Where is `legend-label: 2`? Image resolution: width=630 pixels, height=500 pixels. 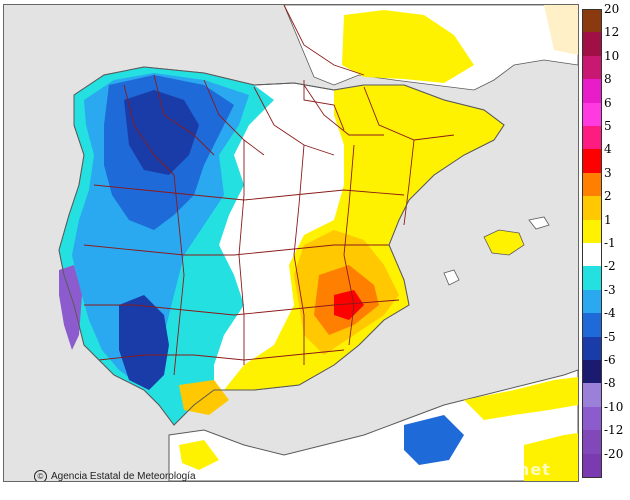 legend-label: 2 is located at coordinates (608, 196).